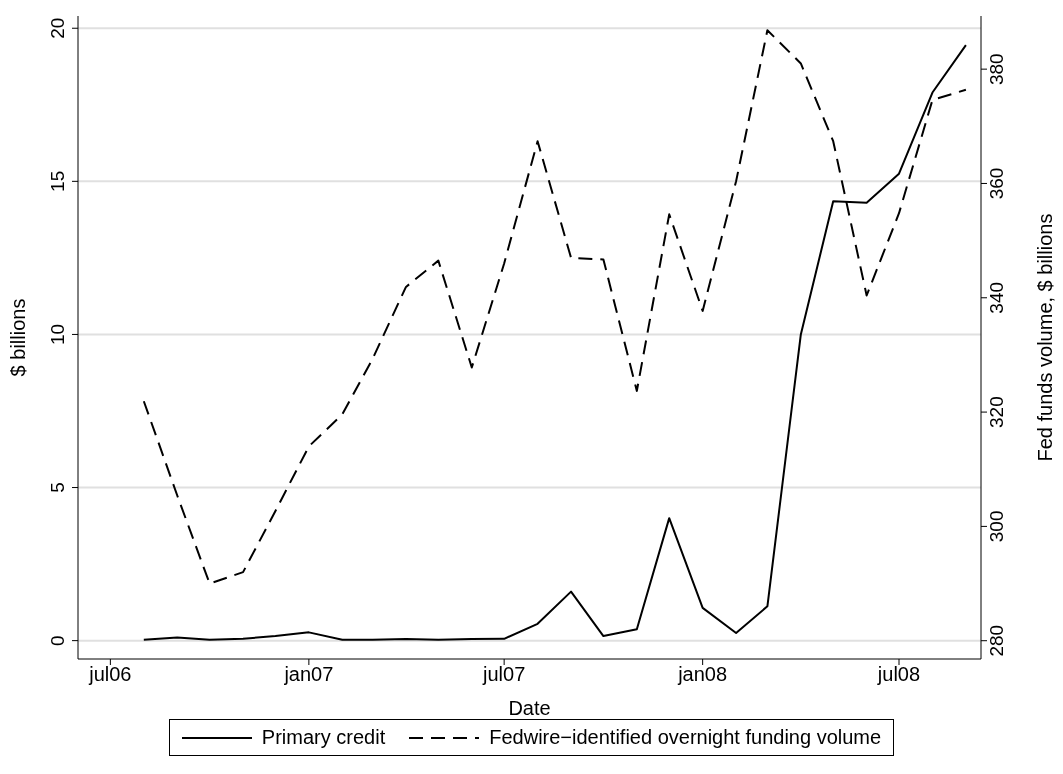  I want to click on y2-tick-label: 280, so click(996, 640).